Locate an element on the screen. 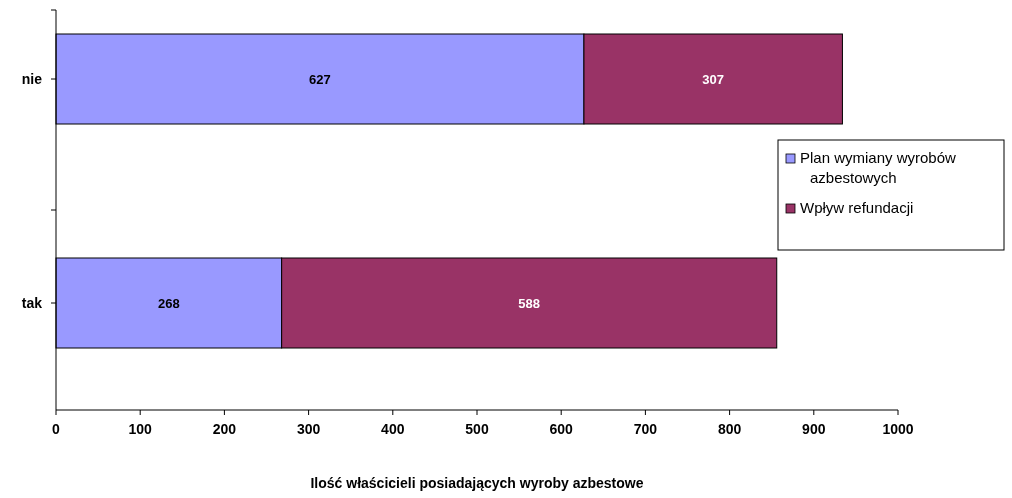 This screenshot has height=498, width=1012. x-tick-label: 0 is located at coordinates (56, 429).